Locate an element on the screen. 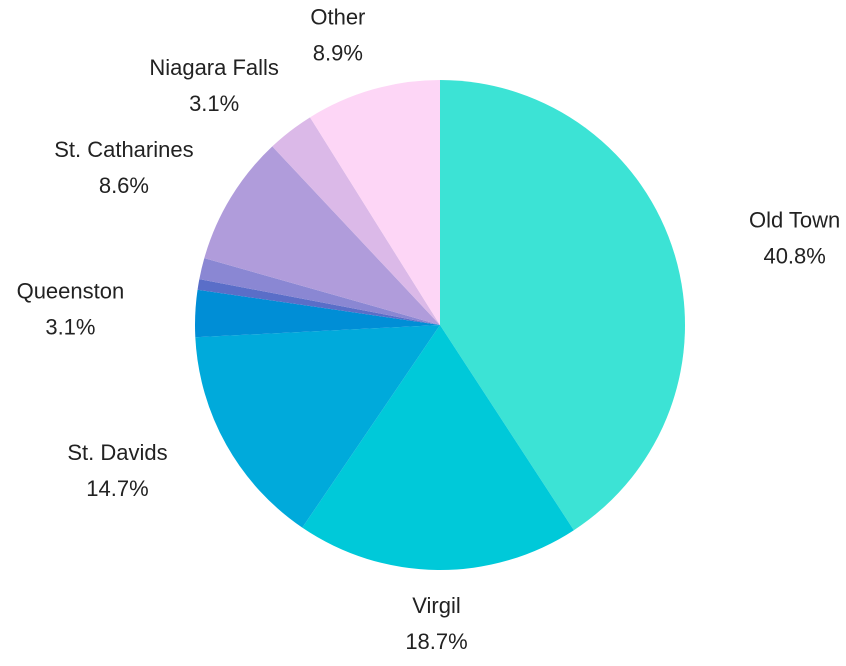 This screenshot has width=846, height=666. slice-label: St. Catharines is located at coordinates (123, 149).